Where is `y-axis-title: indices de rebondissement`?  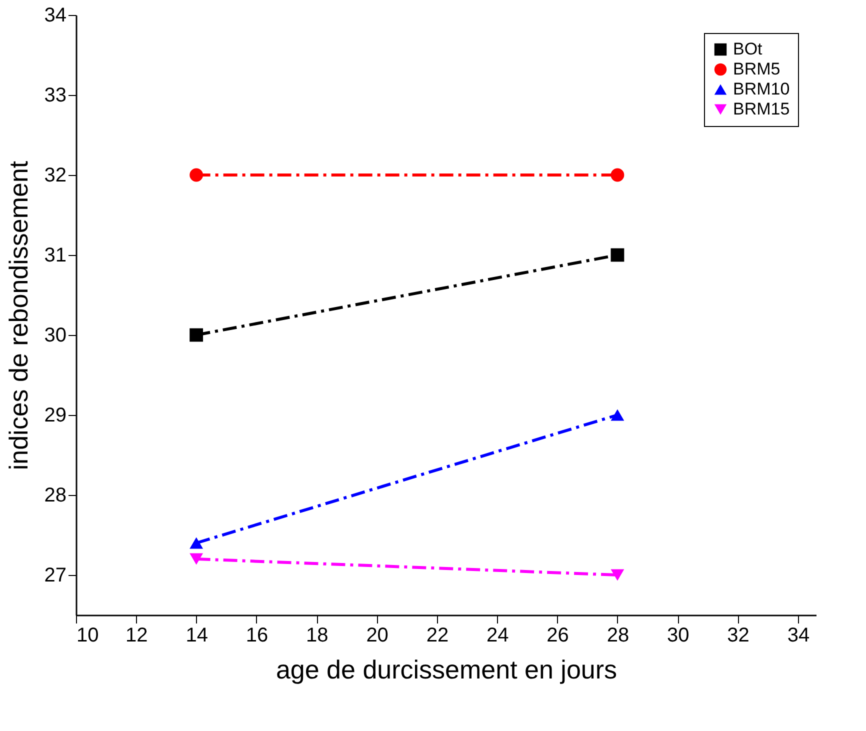 y-axis-title: indices de rebondissement is located at coordinates (18, 315).